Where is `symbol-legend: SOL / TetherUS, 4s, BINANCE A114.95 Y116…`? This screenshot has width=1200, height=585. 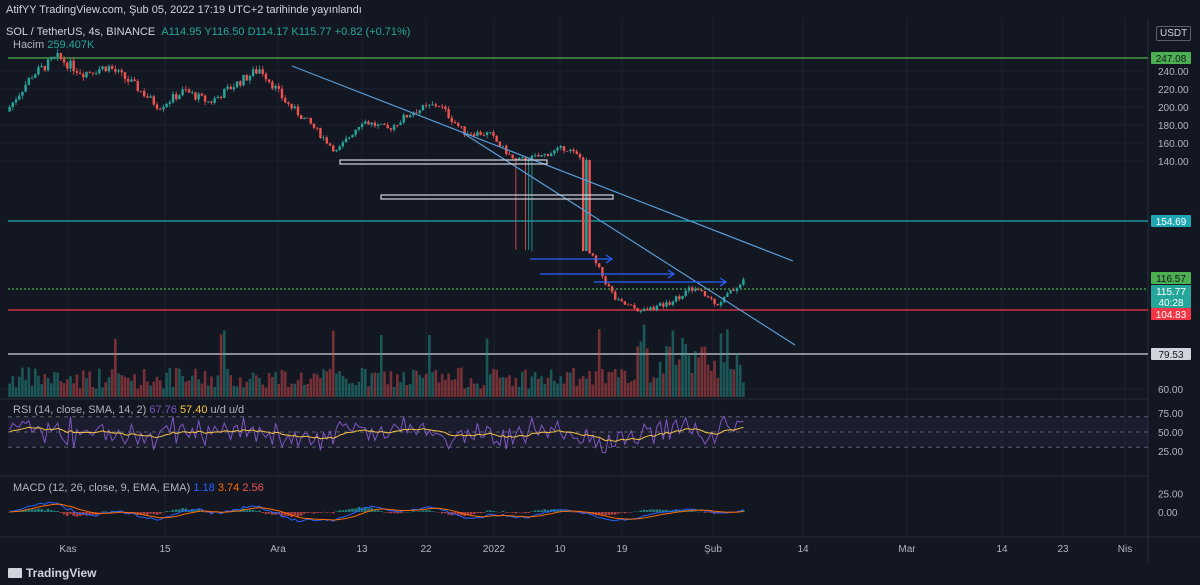 symbol-legend: SOL / TetherUS, 4s, BINANCE A114.95 Y116… is located at coordinates (208, 32).